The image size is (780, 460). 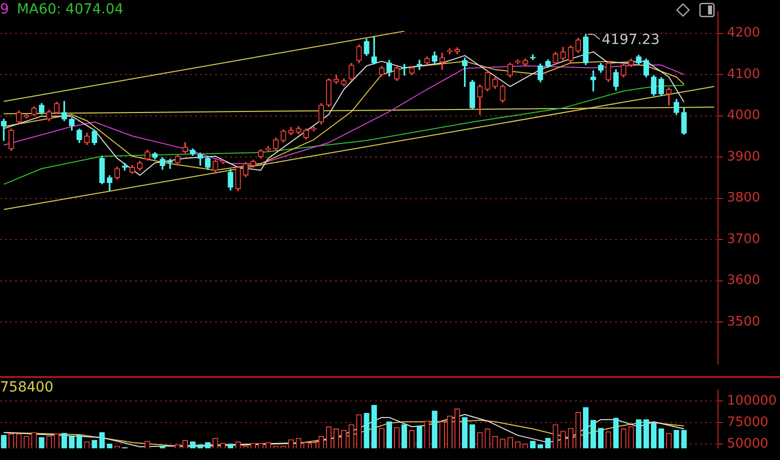 I want to click on annotation: MA60: 4074.04, so click(x=70, y=10).